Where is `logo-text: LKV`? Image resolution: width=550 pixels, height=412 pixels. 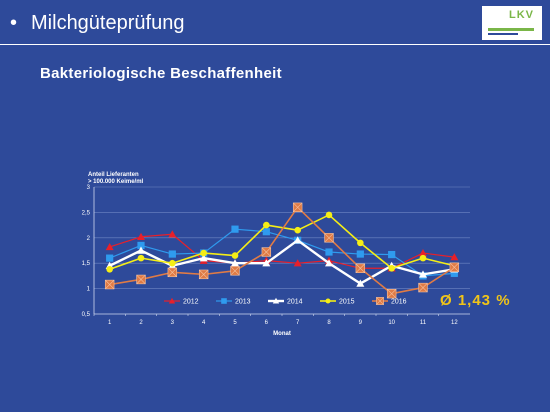 logo-text: LKV is located at coordinates (521, 15).